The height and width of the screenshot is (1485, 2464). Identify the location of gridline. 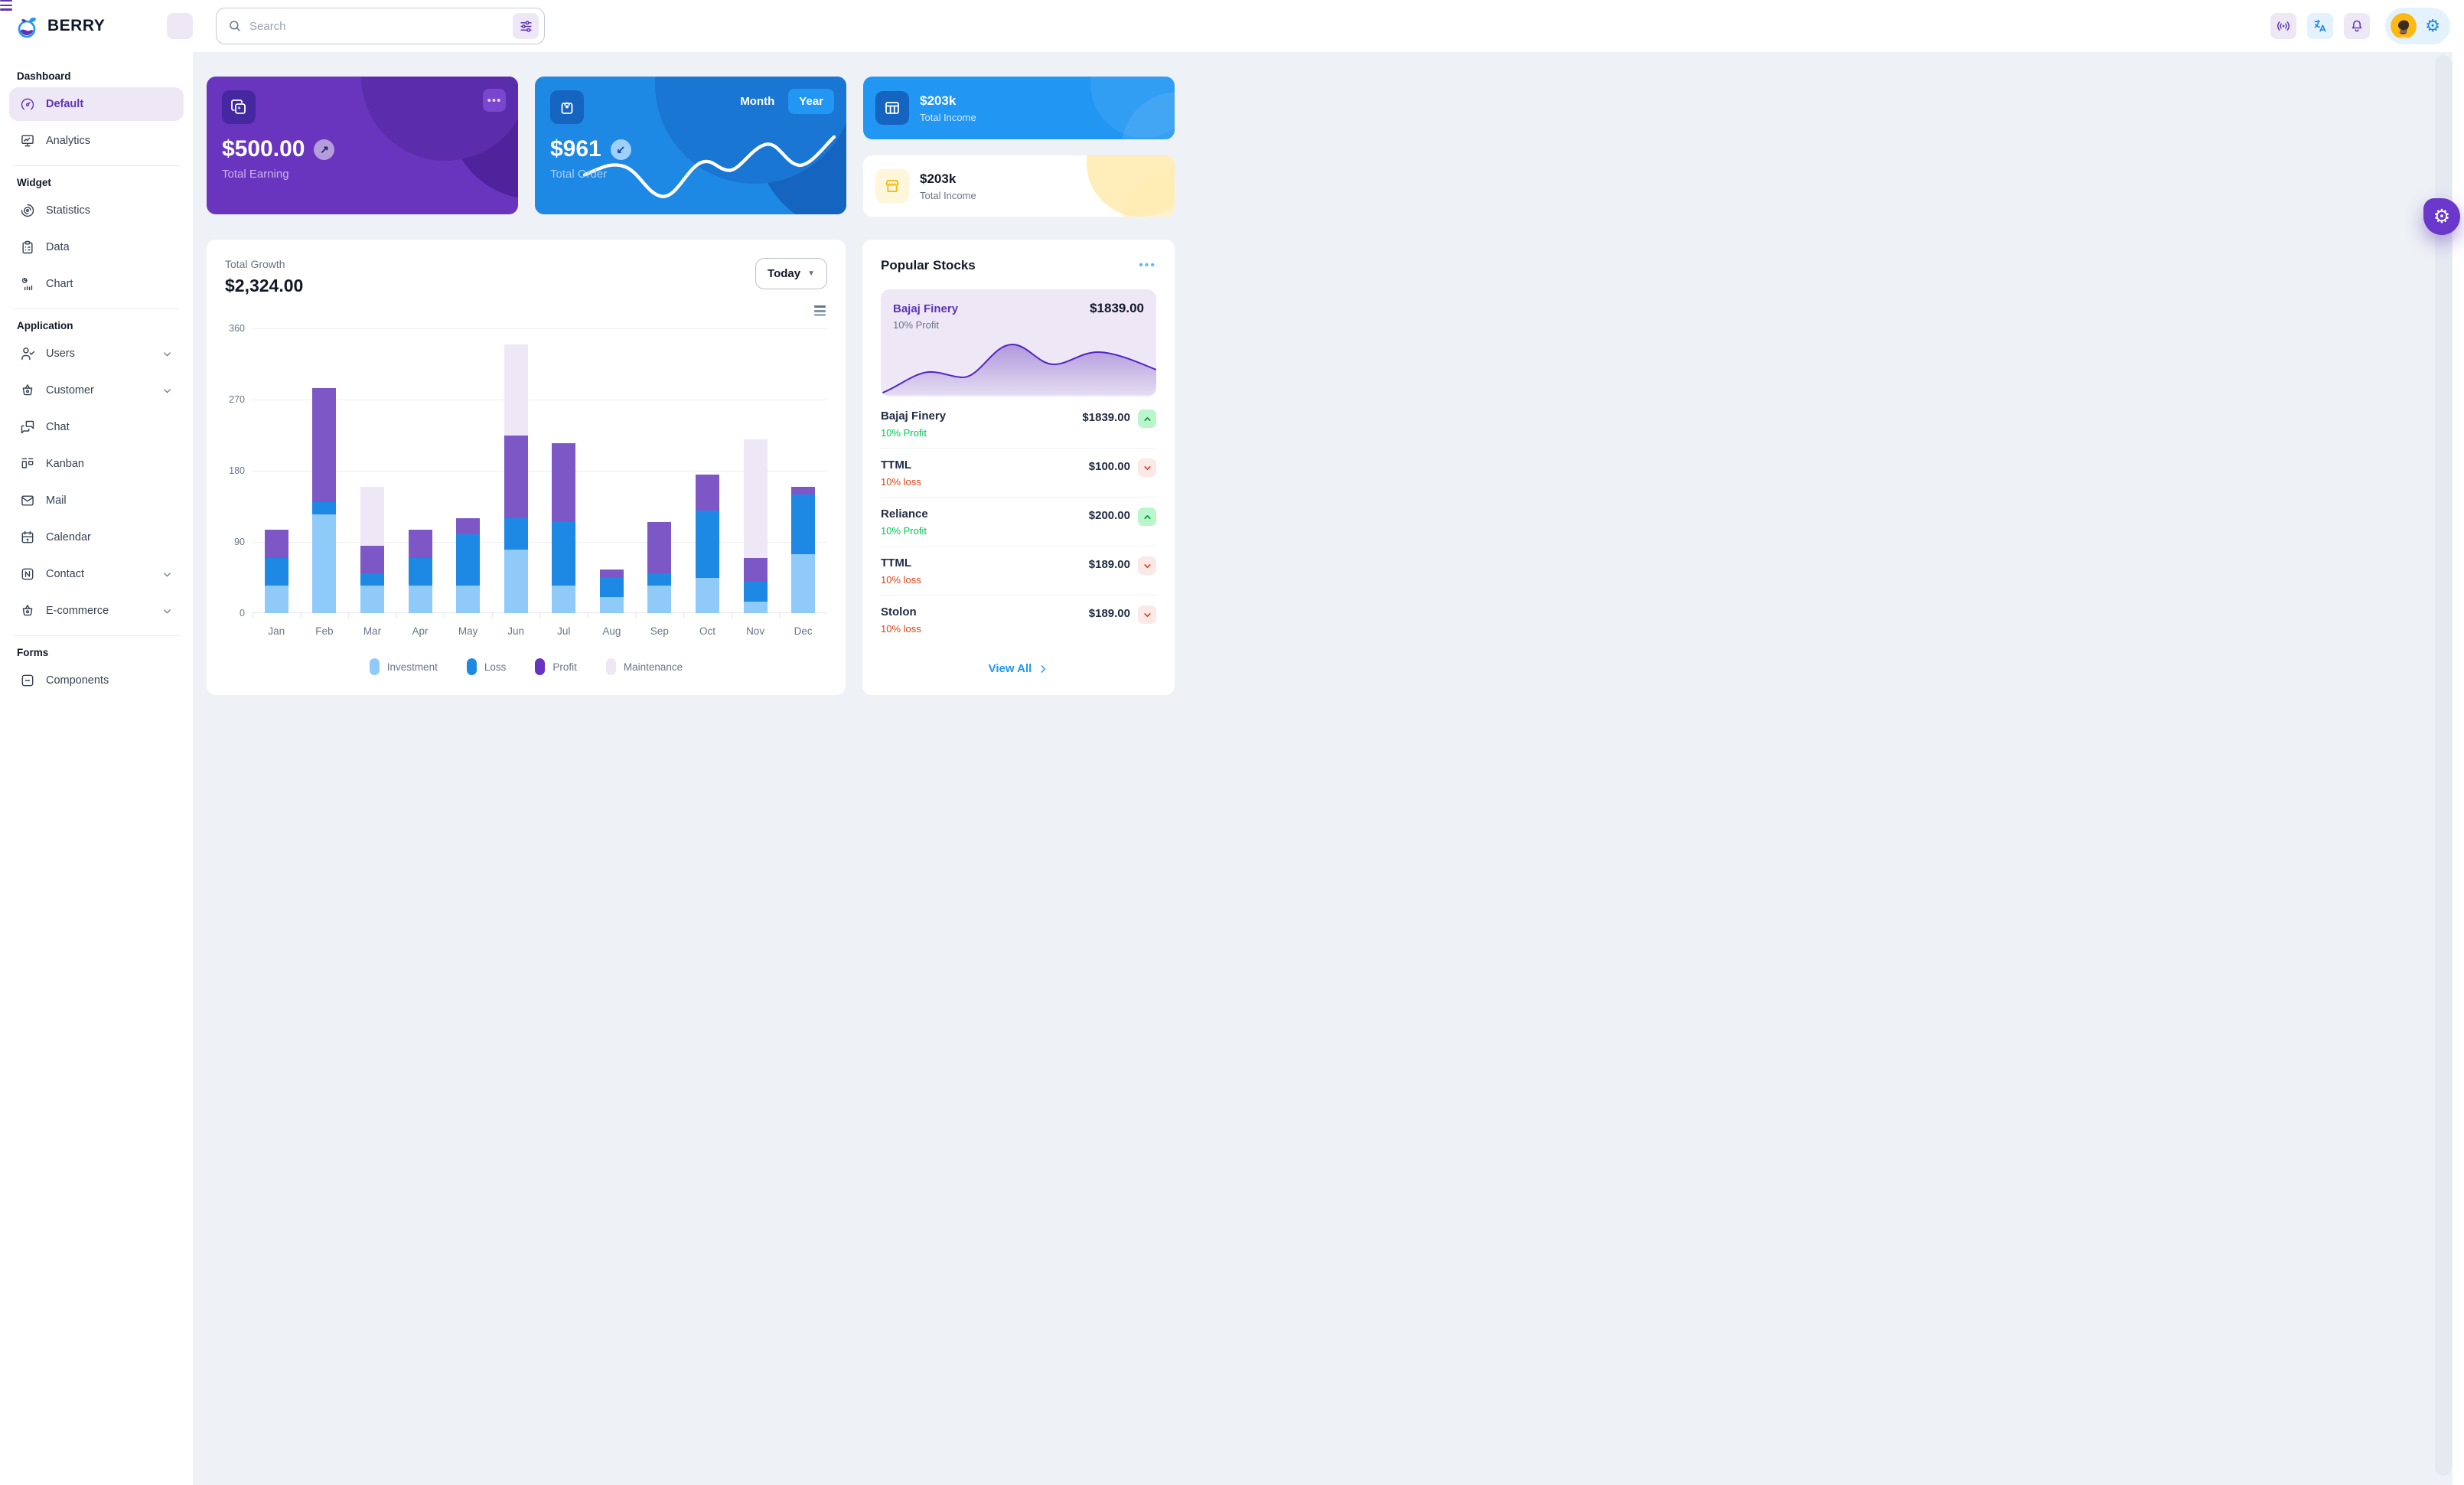
(540, 471).